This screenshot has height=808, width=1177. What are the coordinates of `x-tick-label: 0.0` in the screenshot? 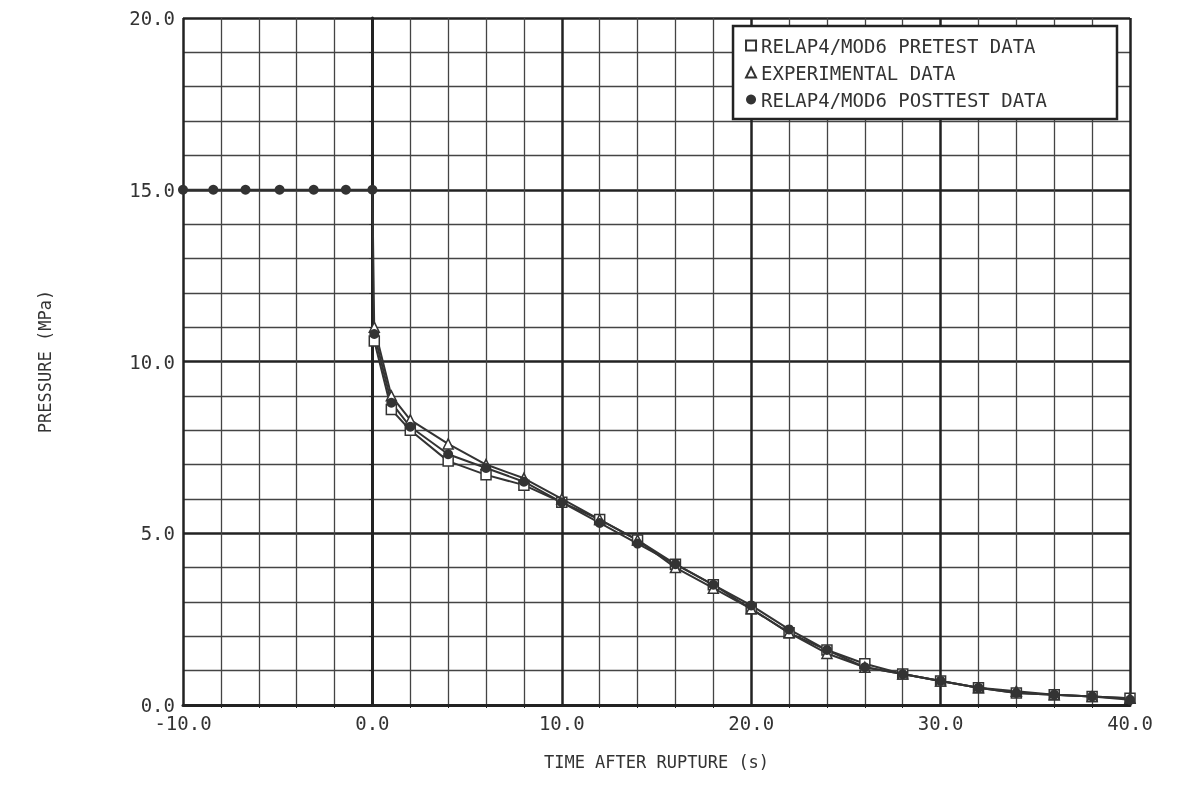 It's located at (372, 722).